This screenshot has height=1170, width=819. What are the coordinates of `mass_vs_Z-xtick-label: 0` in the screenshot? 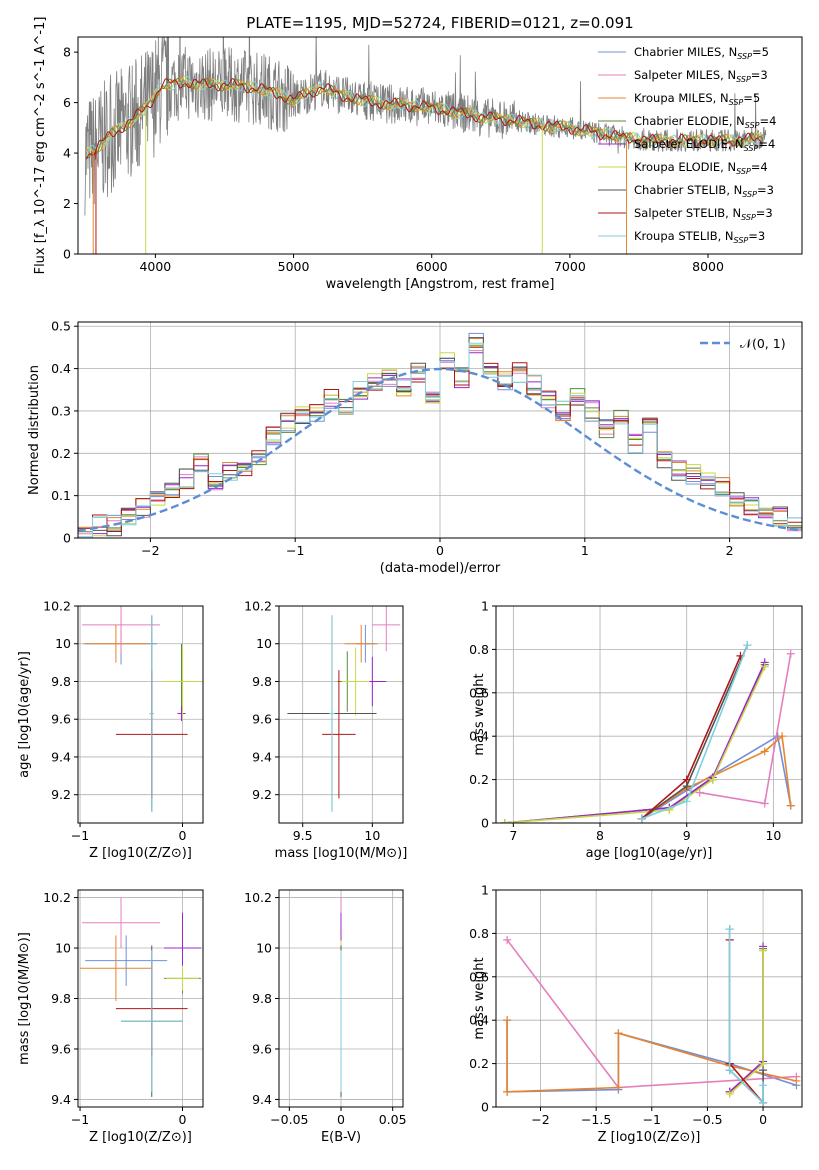 It's located at (183, 1119).